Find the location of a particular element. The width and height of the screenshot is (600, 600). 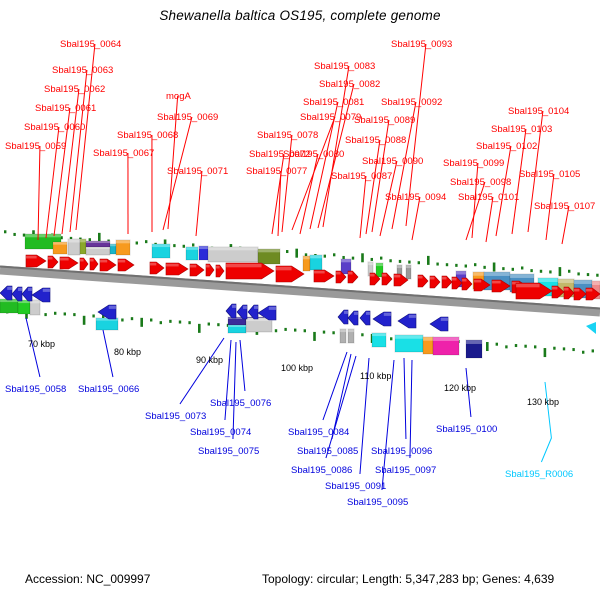

gene-label-forward: Sbal195_0071 is located at coordinates (198, 171).